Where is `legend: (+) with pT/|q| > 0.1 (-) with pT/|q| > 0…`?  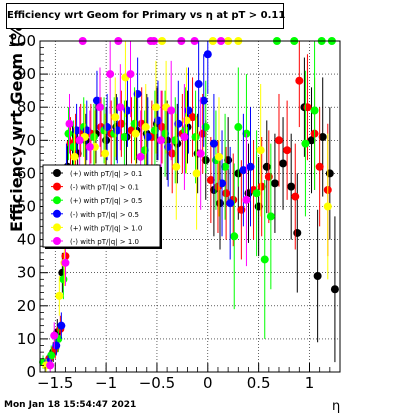 legend: (+) with pT/|q| > 0.1 (-) with pT/|q| > 0… is located at coordinates (102, 206).